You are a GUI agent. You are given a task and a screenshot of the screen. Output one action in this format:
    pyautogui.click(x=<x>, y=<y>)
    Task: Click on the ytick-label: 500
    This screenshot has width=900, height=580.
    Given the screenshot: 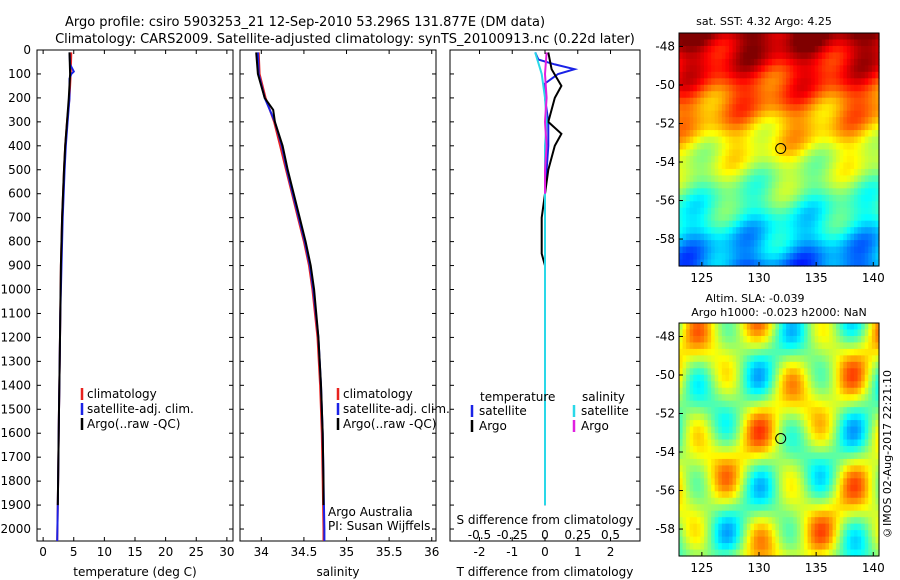 What is the action you would take?
    pyautogui.click(x=19, y=170)
    